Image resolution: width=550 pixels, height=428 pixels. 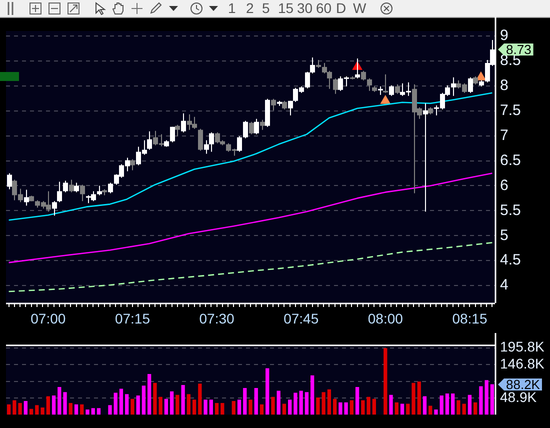 What do you see at coordinates (324, 8) in the screenshot?
I see `text: 60` at bounding box center [324, 8].